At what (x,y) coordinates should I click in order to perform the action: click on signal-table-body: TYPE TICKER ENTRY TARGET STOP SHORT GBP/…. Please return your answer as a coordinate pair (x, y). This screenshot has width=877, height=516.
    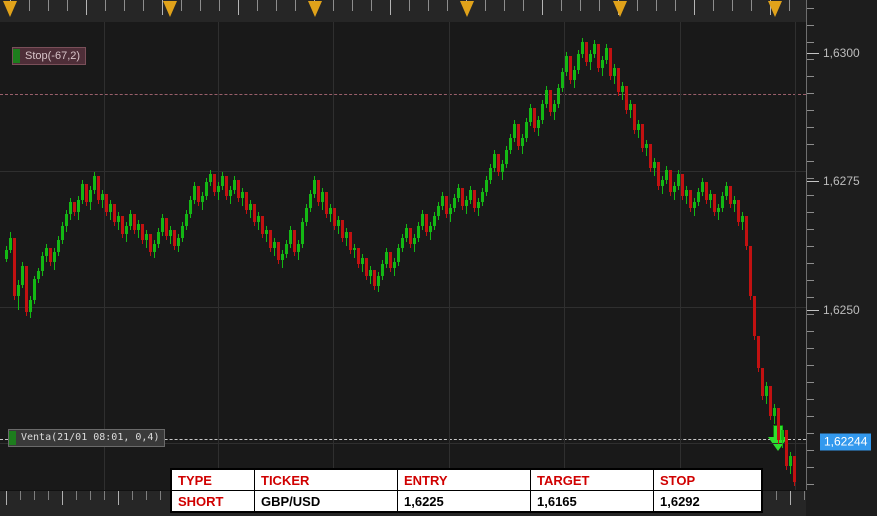
    Looking at the image, I should click on (466, 490).